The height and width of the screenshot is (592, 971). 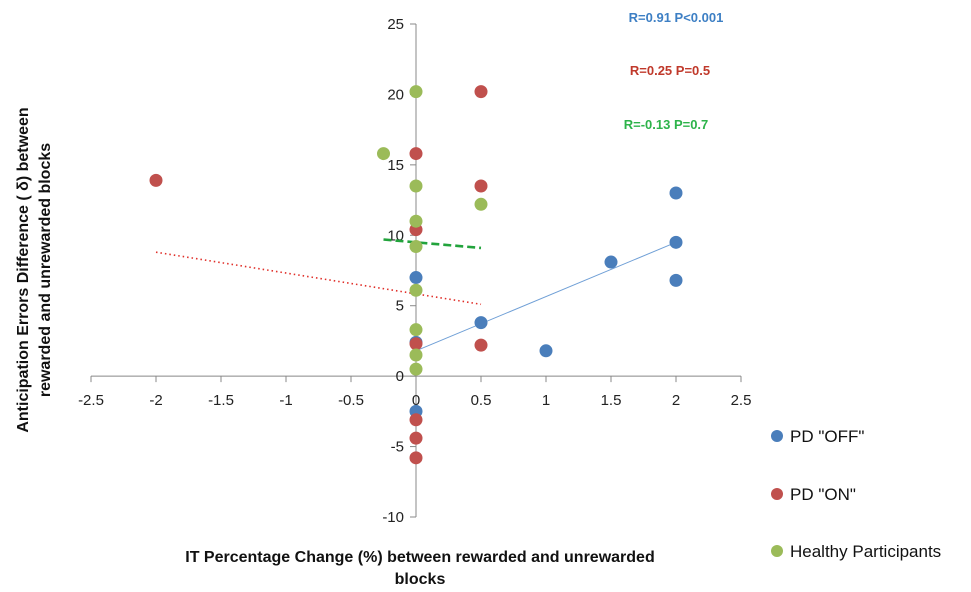 I want to click on x-tick-label: 2.5, so click(x=741, y=400).